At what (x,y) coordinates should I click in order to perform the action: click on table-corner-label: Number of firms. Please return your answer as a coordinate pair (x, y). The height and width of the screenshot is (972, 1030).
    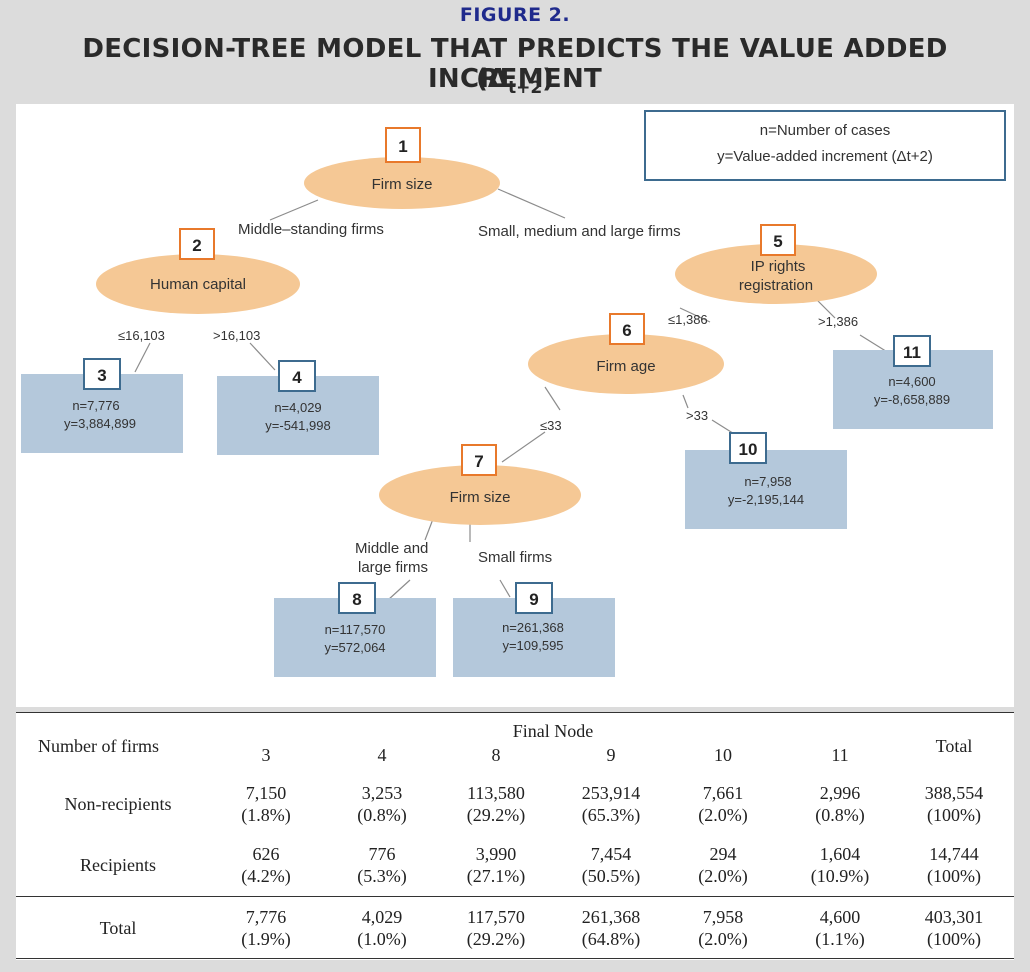
    Looking at the image, I should click on (98, 746).